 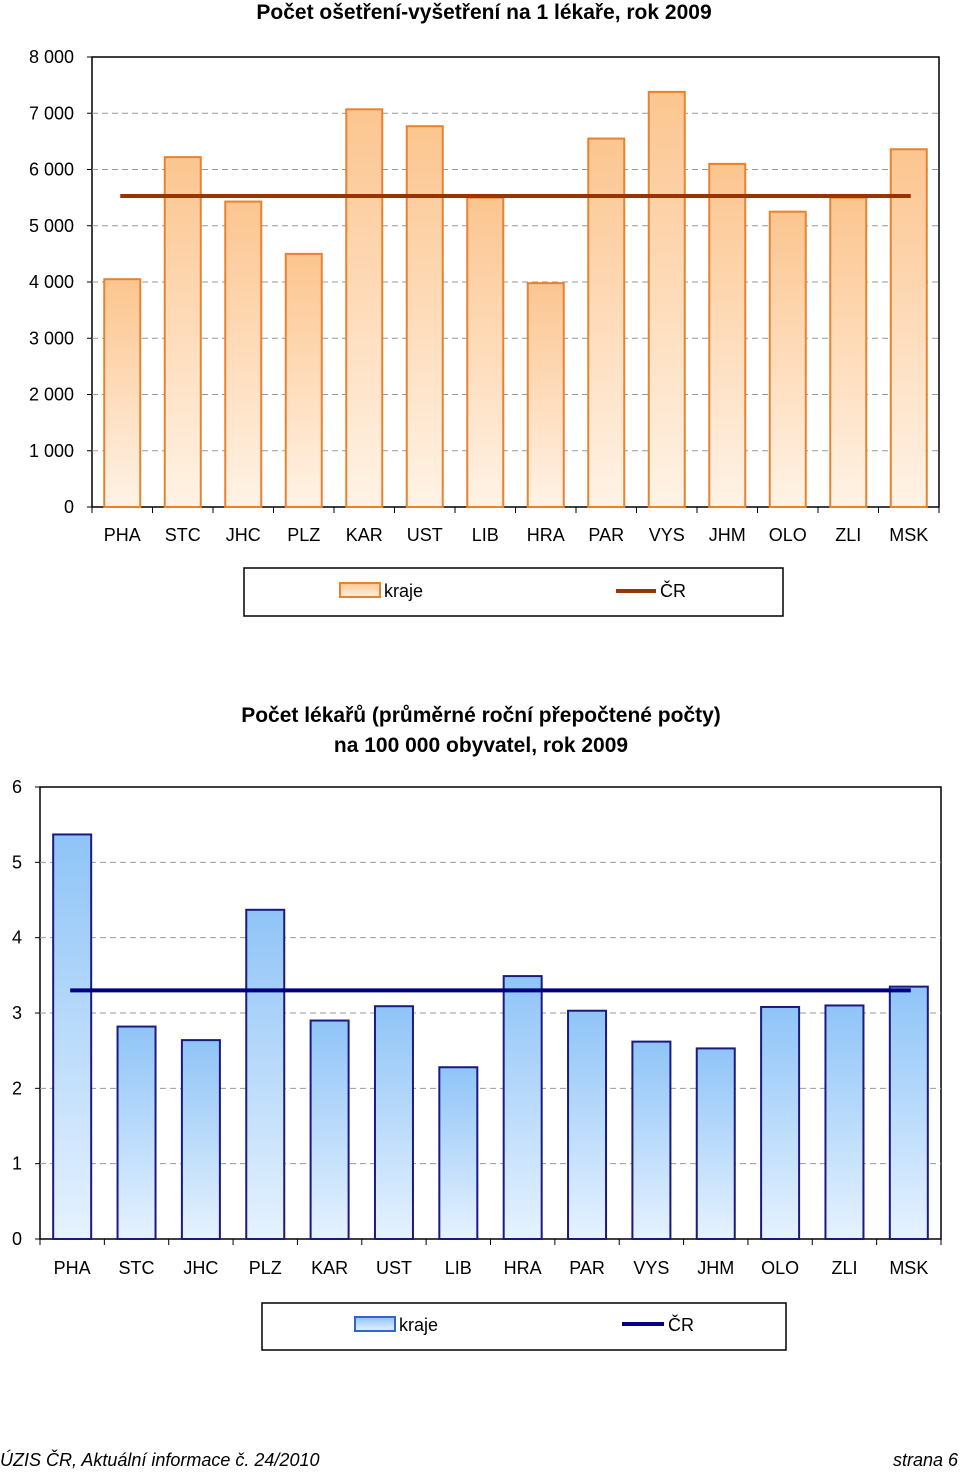 I want to click on y-tick-label: 3, so click(x=17, y=1013).